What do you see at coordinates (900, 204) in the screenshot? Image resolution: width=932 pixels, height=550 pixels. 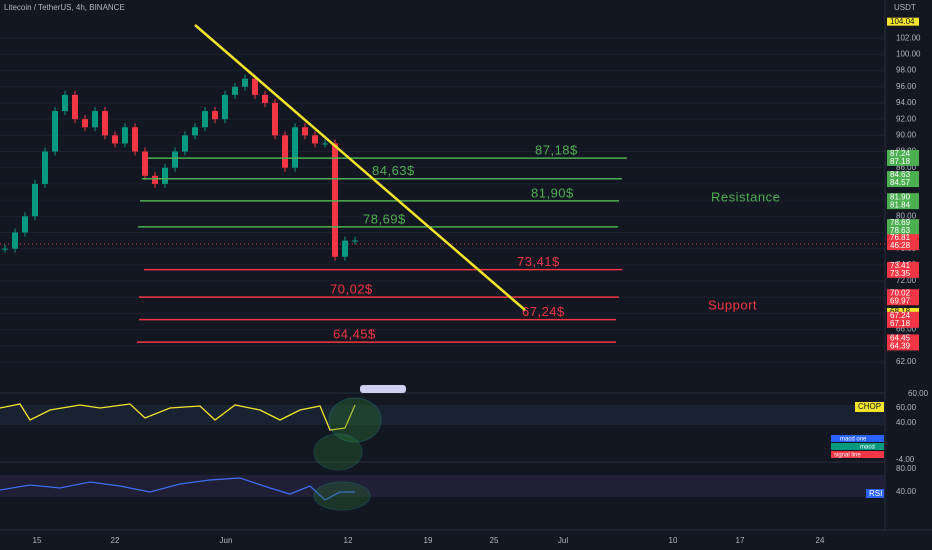 I see `price-tag-label: 81.84` at bounding box center [900, 204].